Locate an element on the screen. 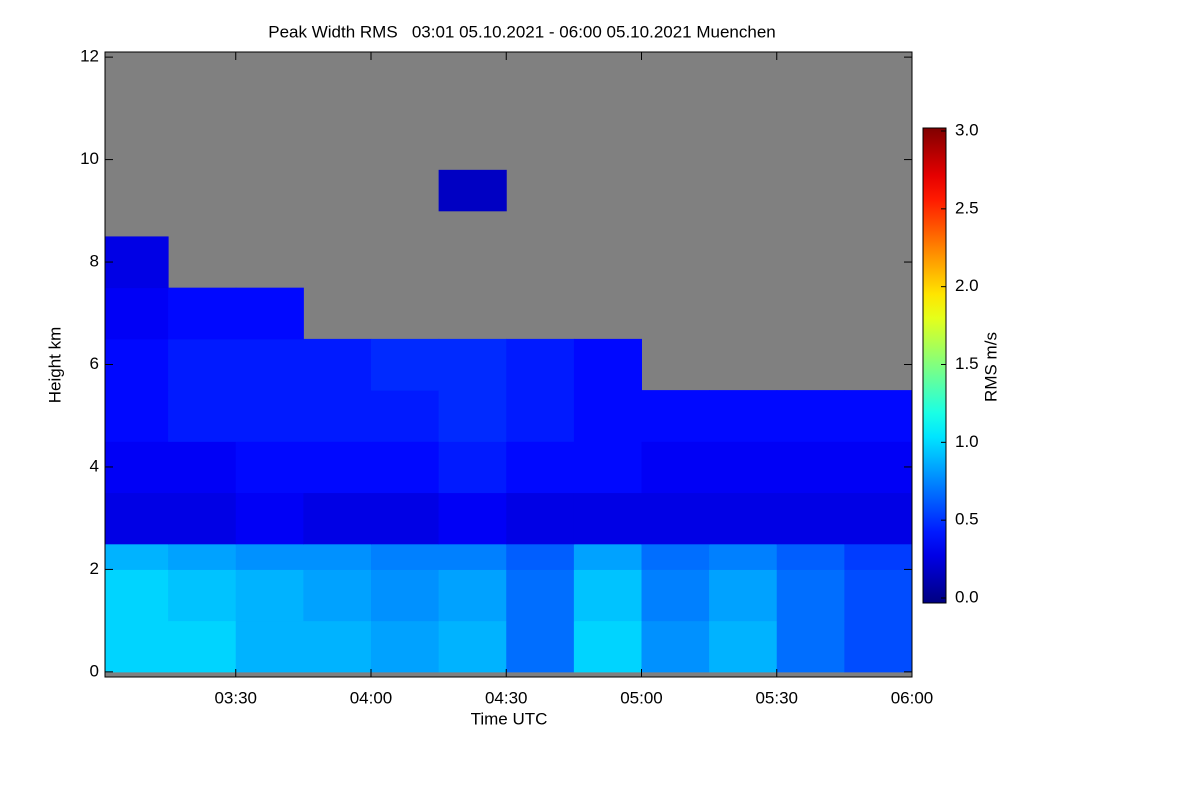 The width and height of the screenshot is (1200, 800). colorbar-tick-label: 3.0 is located at coordinates (967, 129).